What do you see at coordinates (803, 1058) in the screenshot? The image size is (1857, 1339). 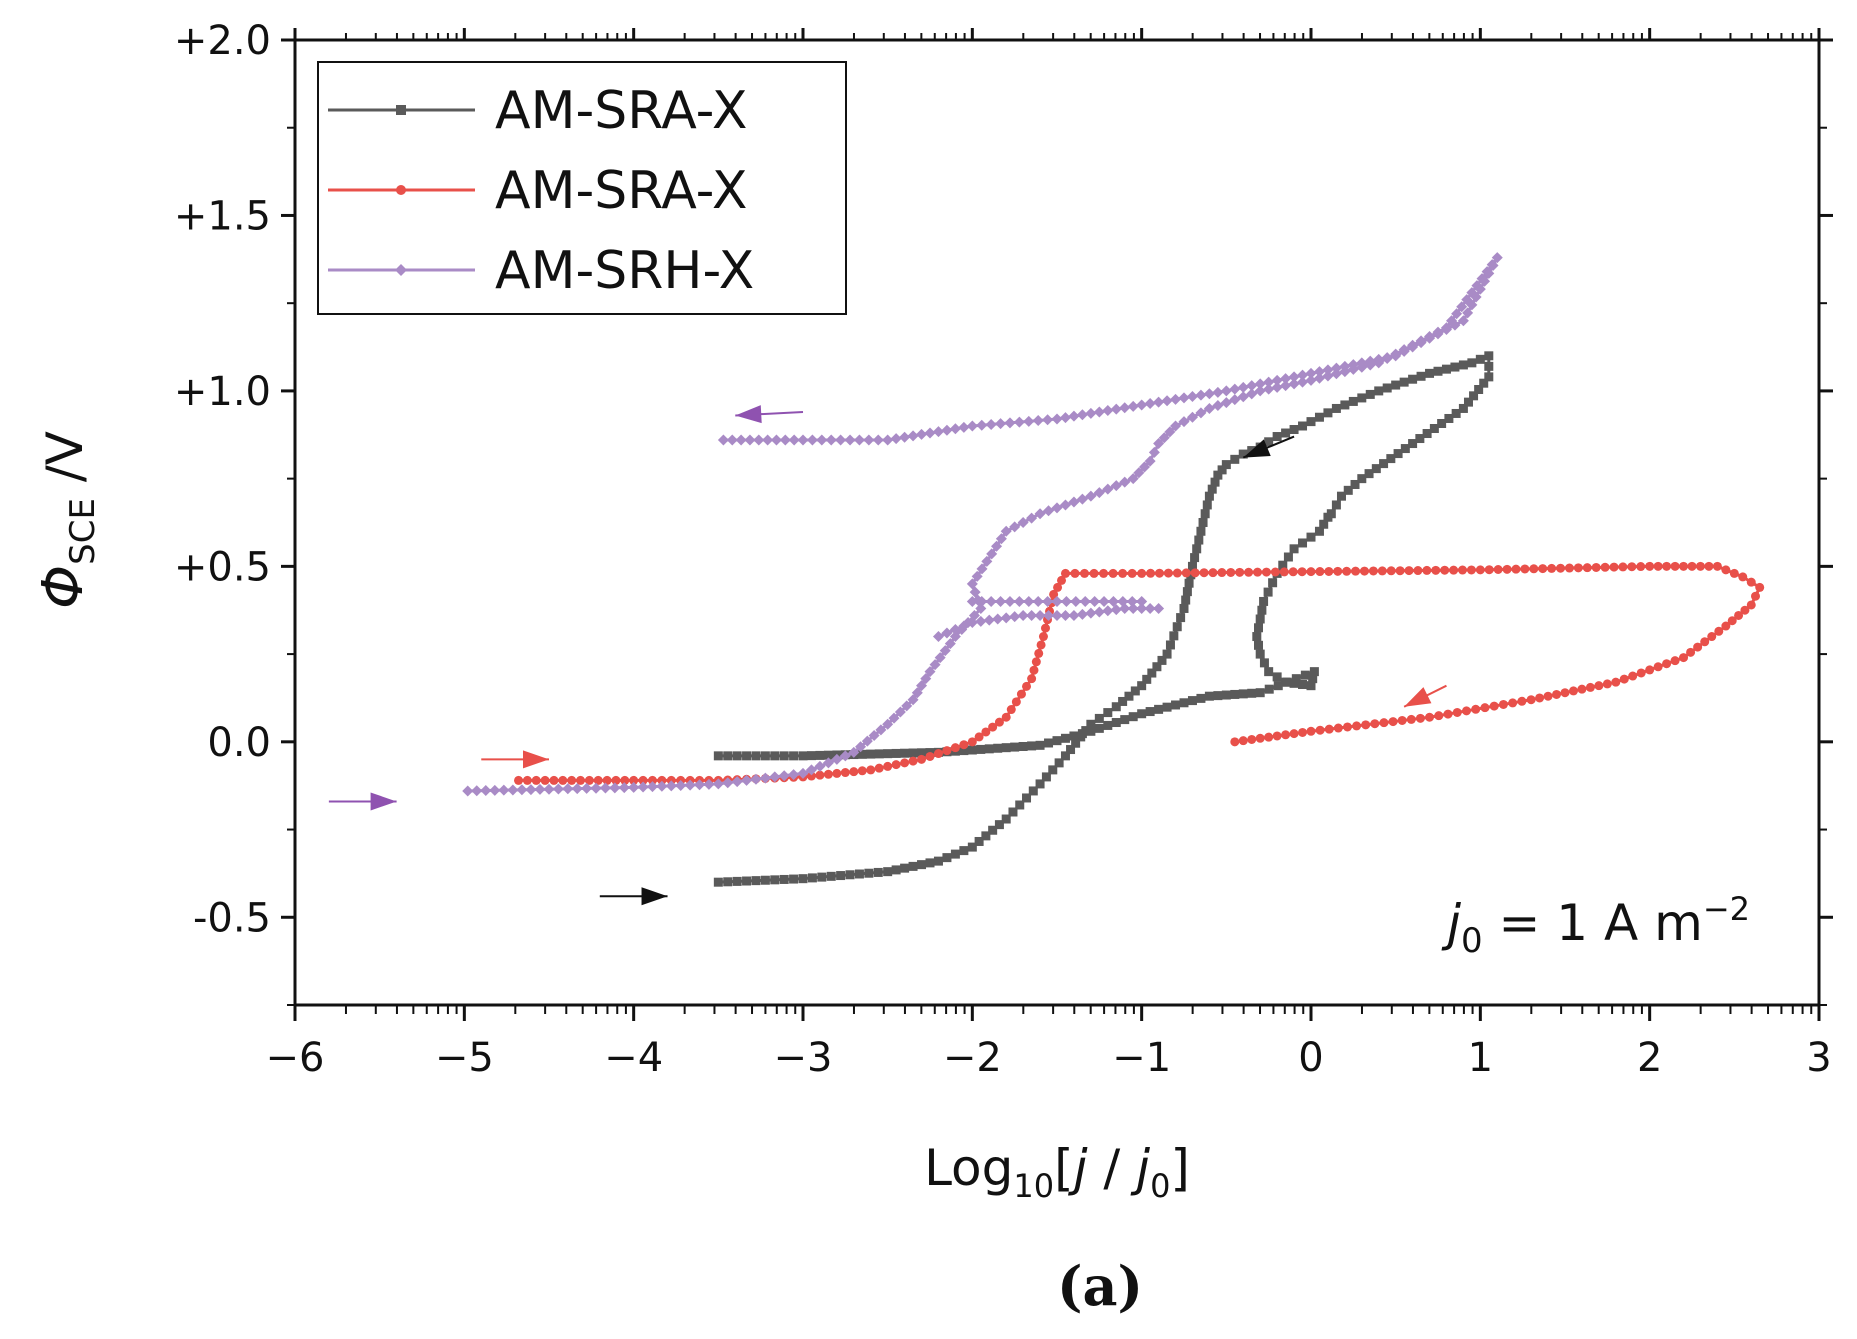 I see `x-tick-label: −3` at bounding box center [803, 1058].